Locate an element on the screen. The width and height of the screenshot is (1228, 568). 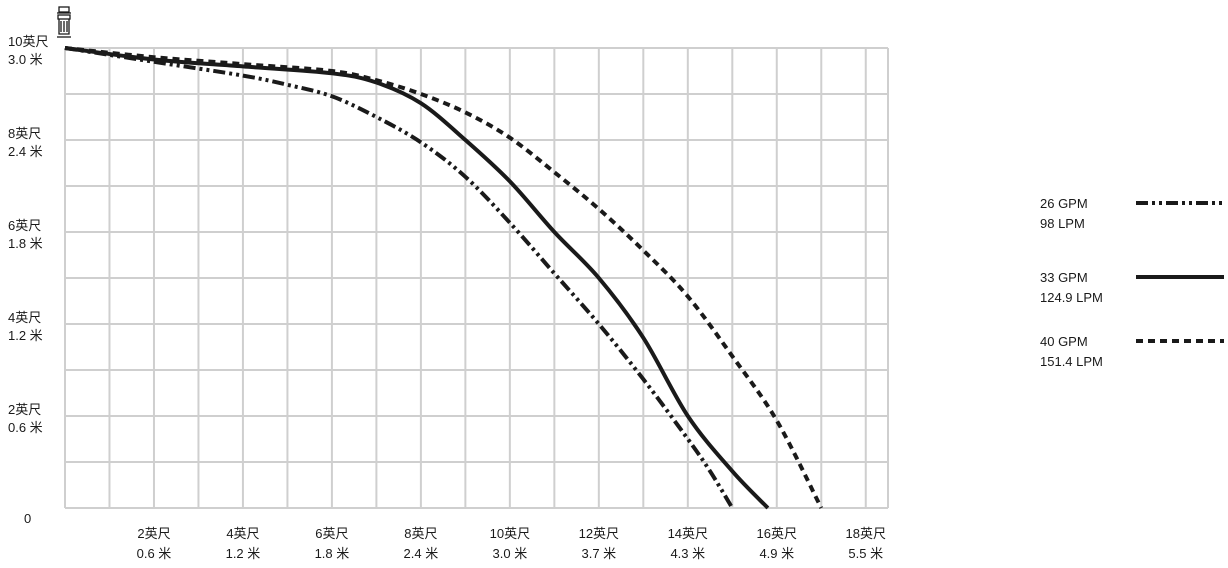
x-tick-label-ft: 12英尺 is located at coordinates (599, 533).